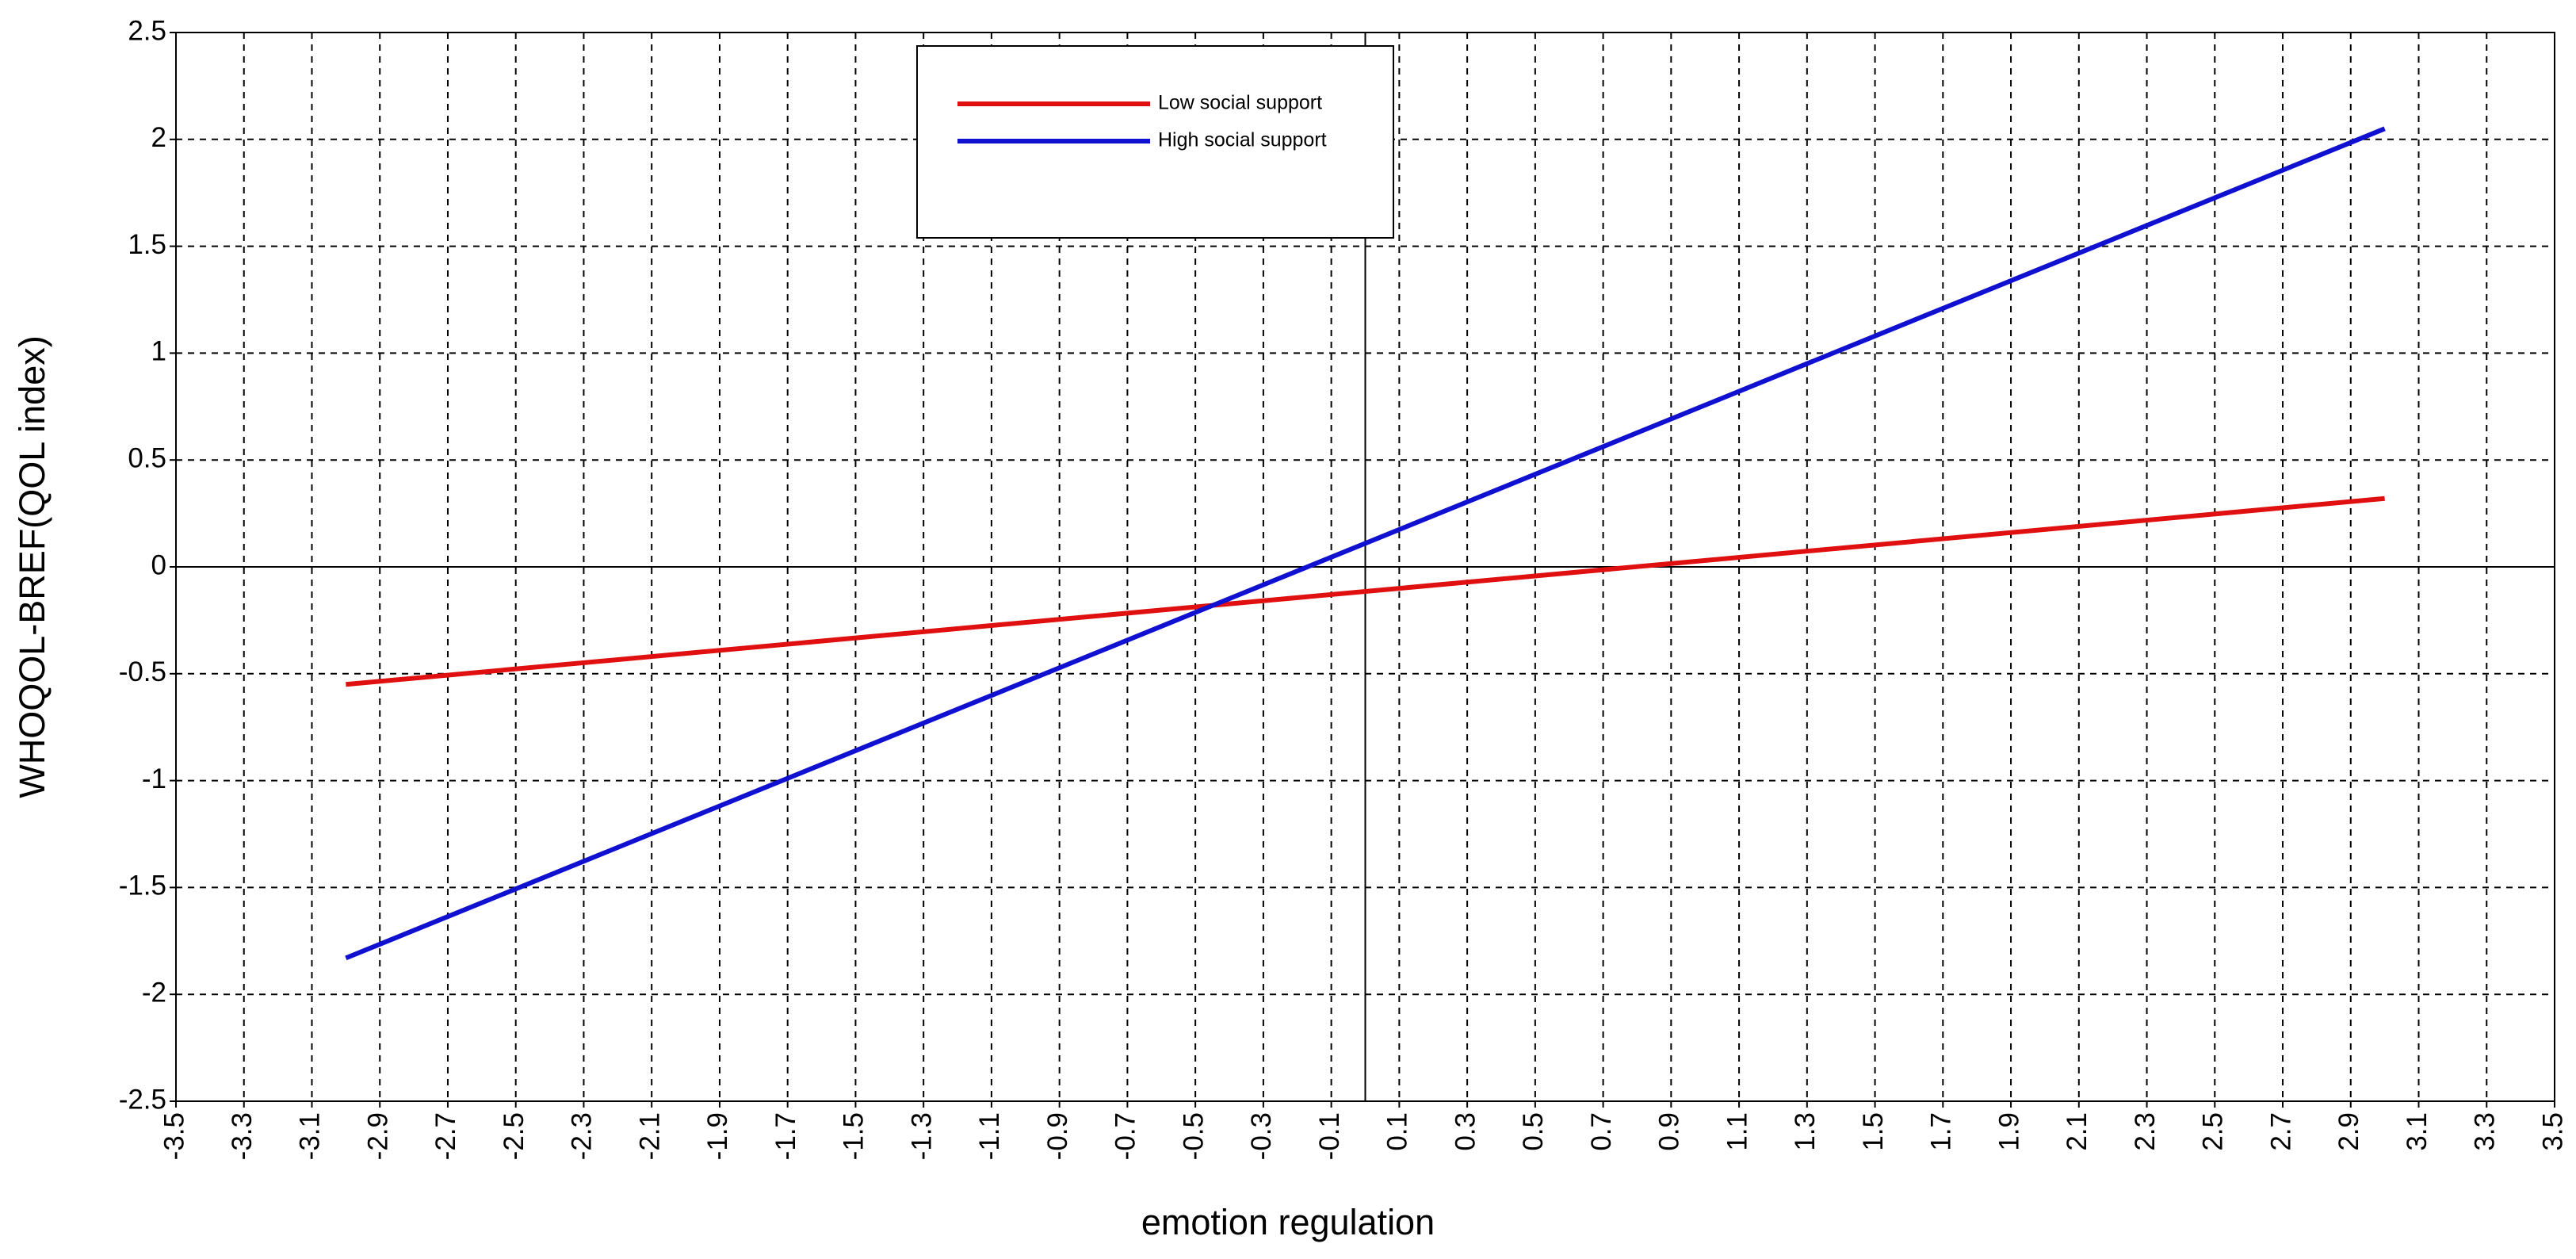  Describe the element at coordinates (1240, 103) in the screenshot. I see `legend-label: Low social support` at that location.